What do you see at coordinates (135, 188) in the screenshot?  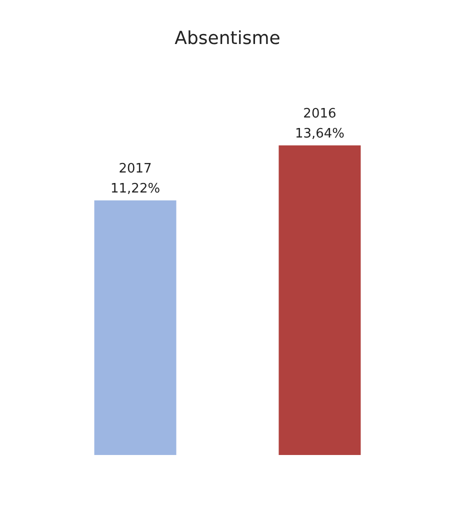 I see `data-label: 11,22%` at bounding box center [135, 188].